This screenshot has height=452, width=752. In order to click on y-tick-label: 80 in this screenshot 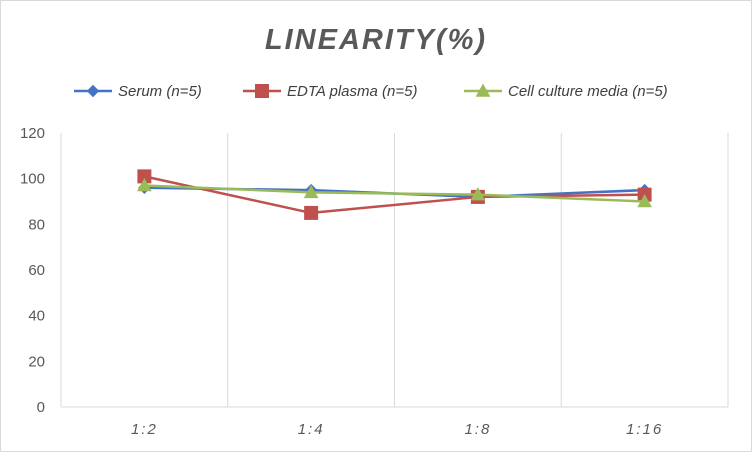, I will do `click(36, 224)`.